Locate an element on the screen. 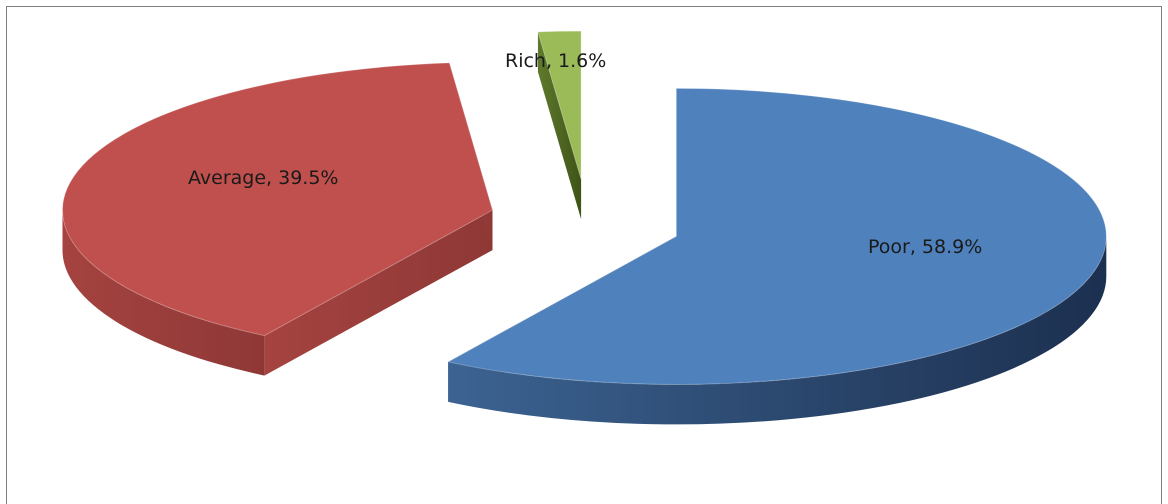 The width and height of the screenshot is (1168, 504). data-label-average: Average, 39.5% is located at coordinates (263, 178).